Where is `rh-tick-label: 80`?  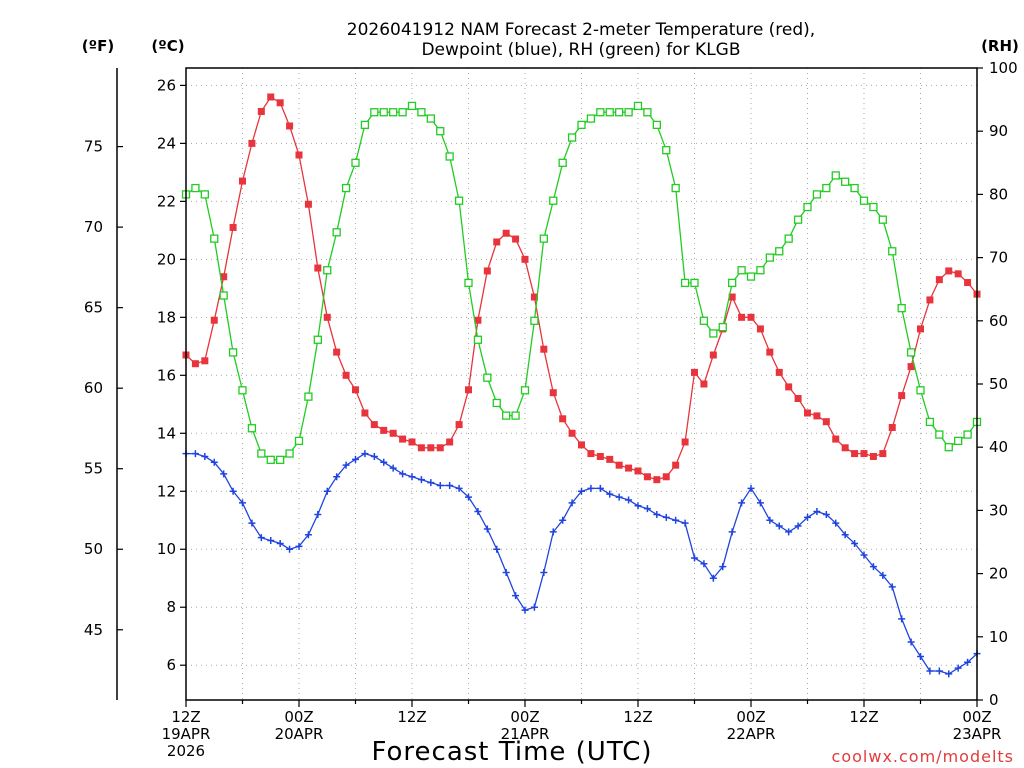
rh-tick-label: 80 is located at coordinates (998, 194).